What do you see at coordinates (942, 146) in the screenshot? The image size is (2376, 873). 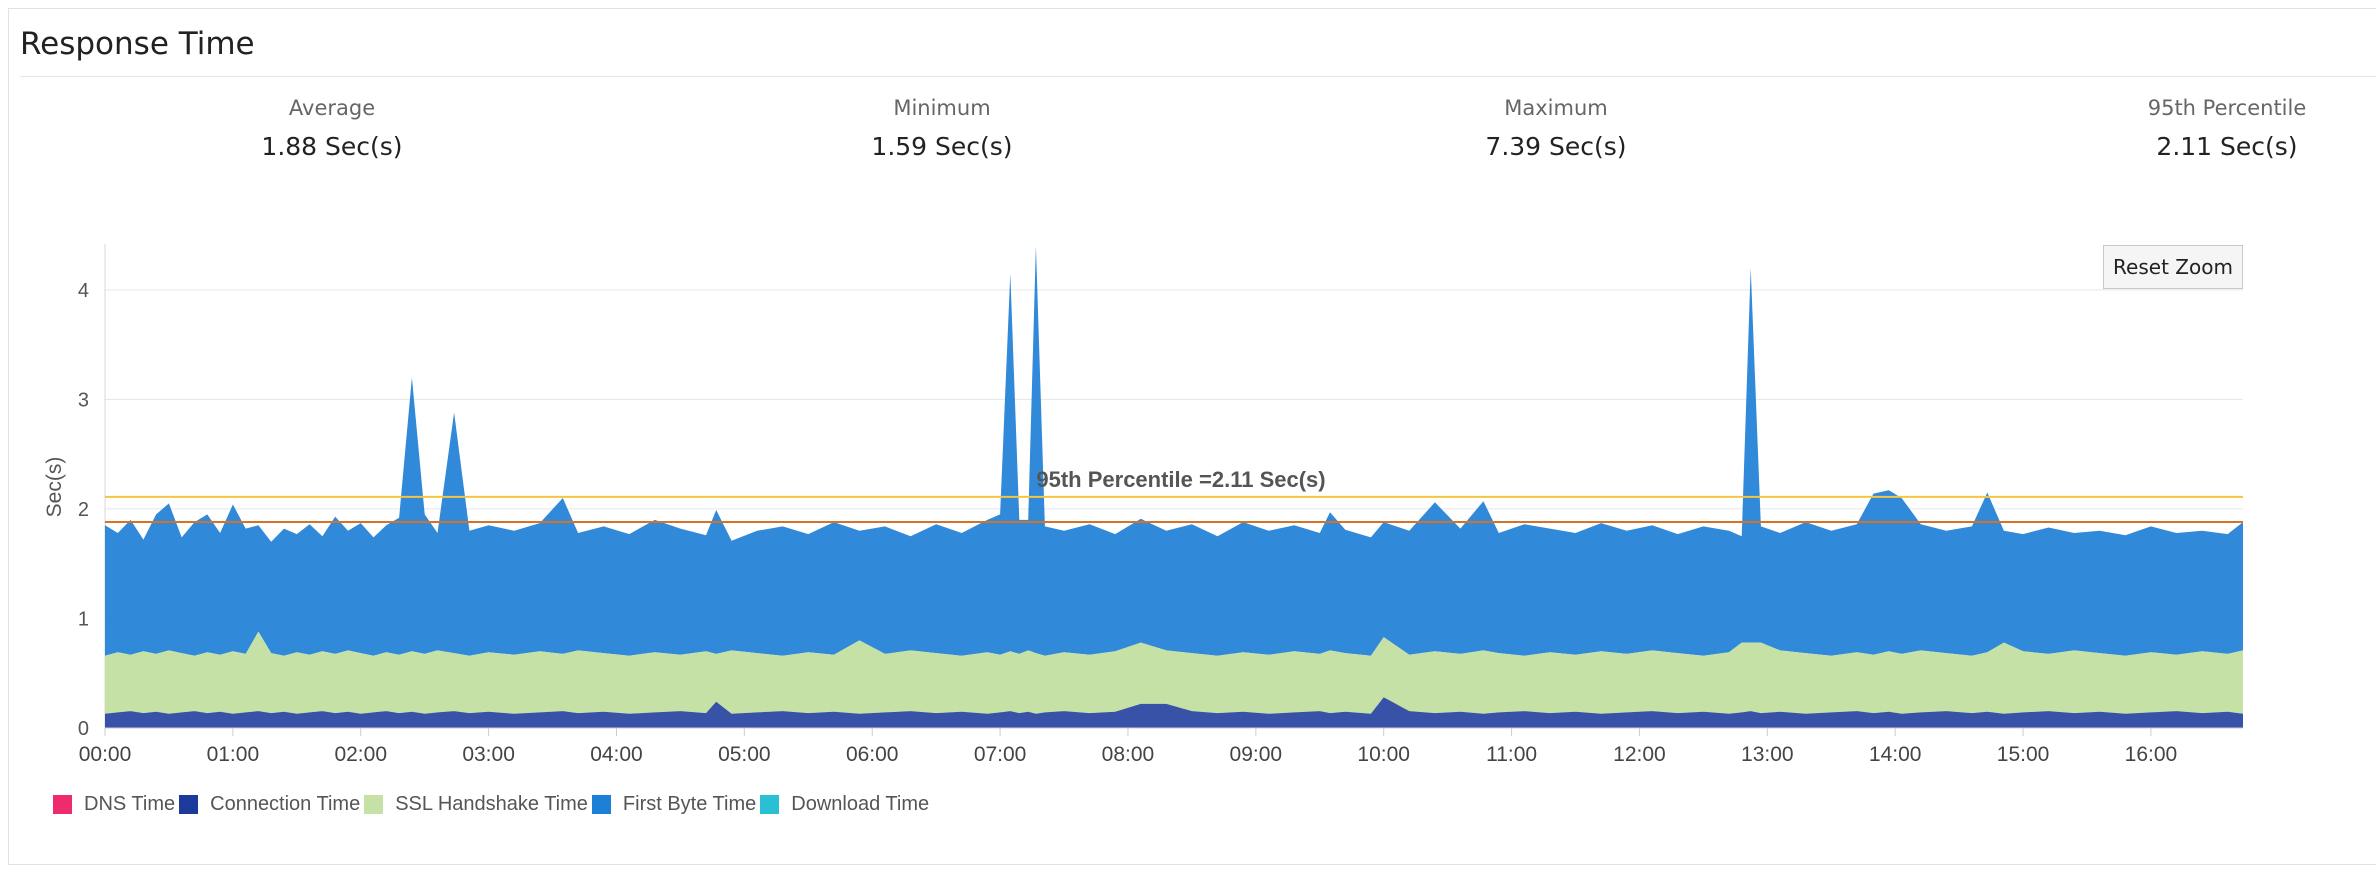 I see `stat-minimum-value: 1.59 Sec(s)` at bounding box center [942, 146].